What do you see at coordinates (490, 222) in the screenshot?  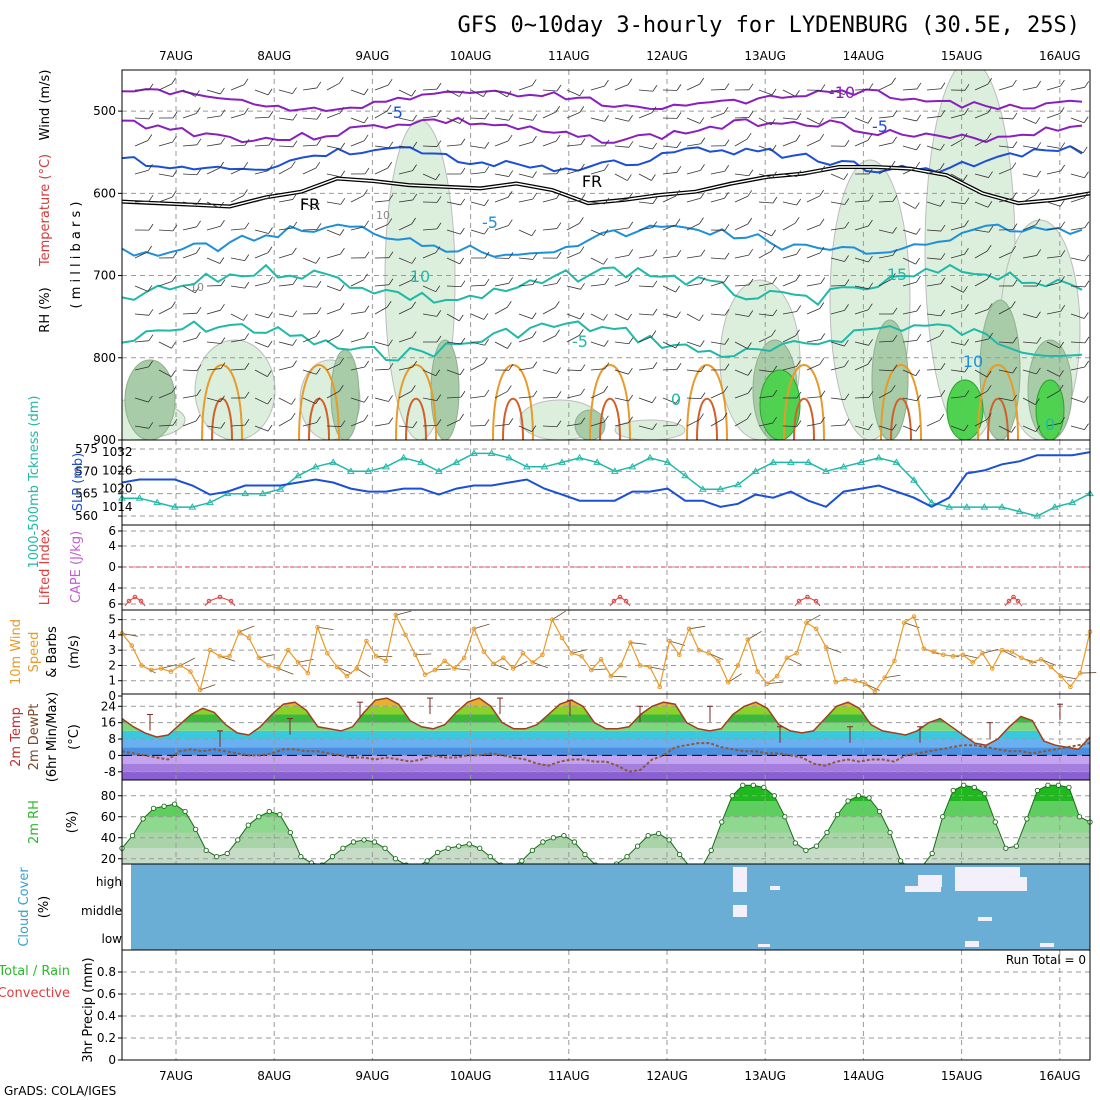 I see `contour-label: -5` at bounding box center [490, 222].